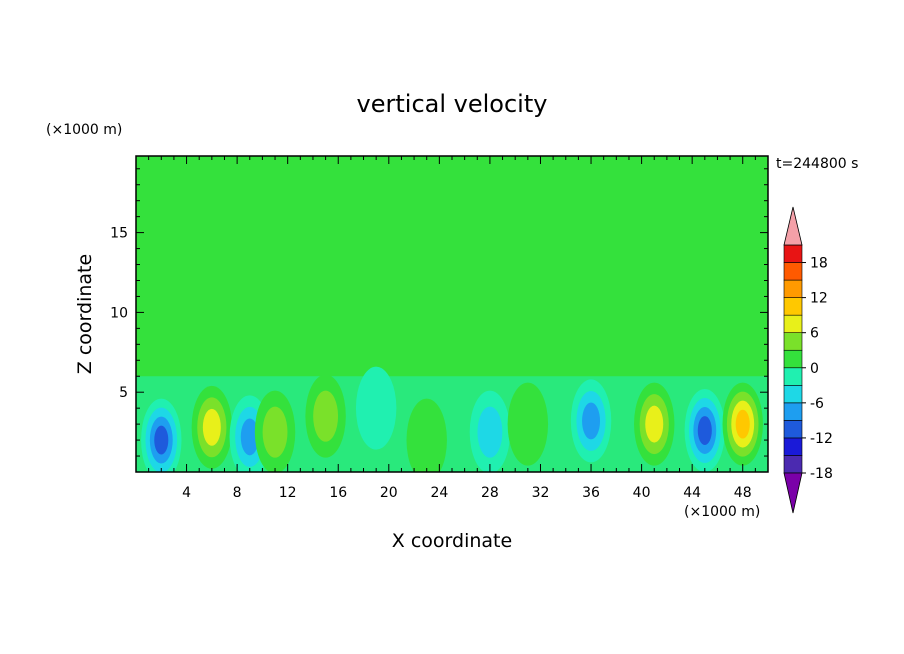 The height and width of the screenshot is (654, 904). I want to click on y-tick-label: 10, so click(119, 313).